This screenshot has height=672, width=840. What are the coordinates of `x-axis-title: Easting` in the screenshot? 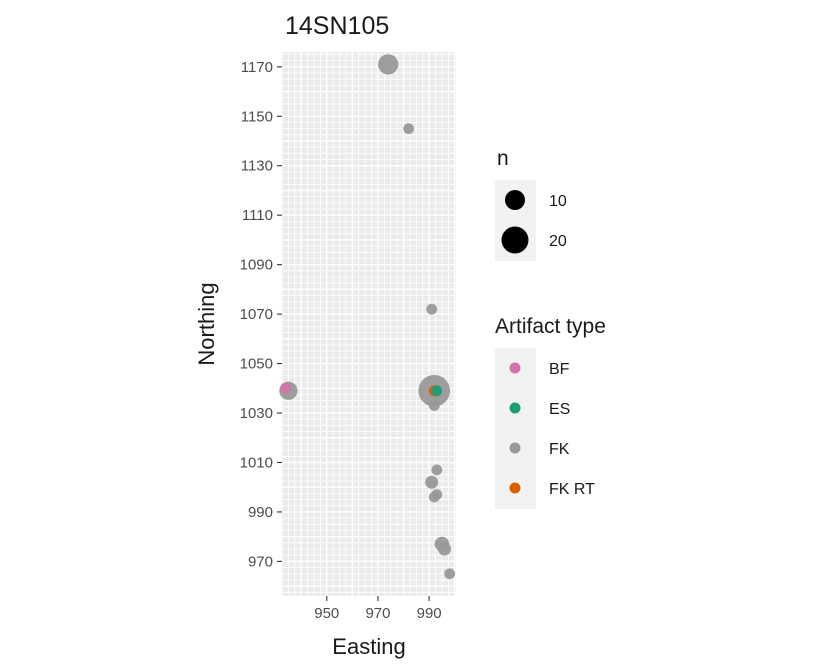 It's located at (368, 646).